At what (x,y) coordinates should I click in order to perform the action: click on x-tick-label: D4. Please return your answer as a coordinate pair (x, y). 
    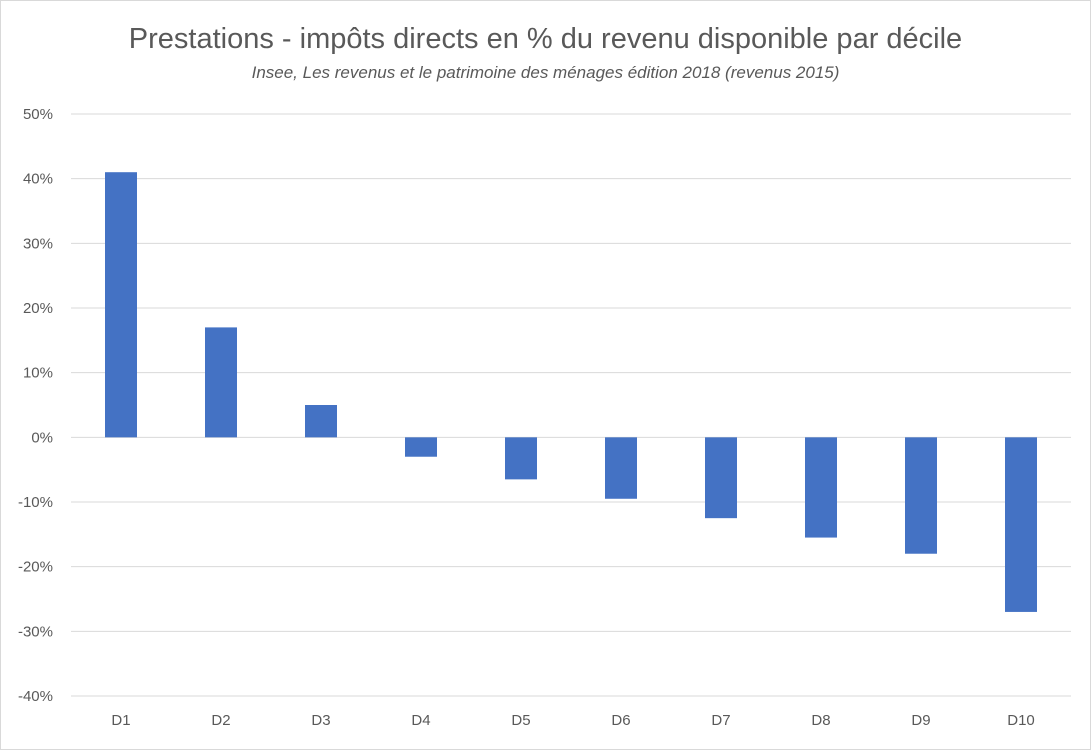
    Looking at the image, I should click on (420, 720).